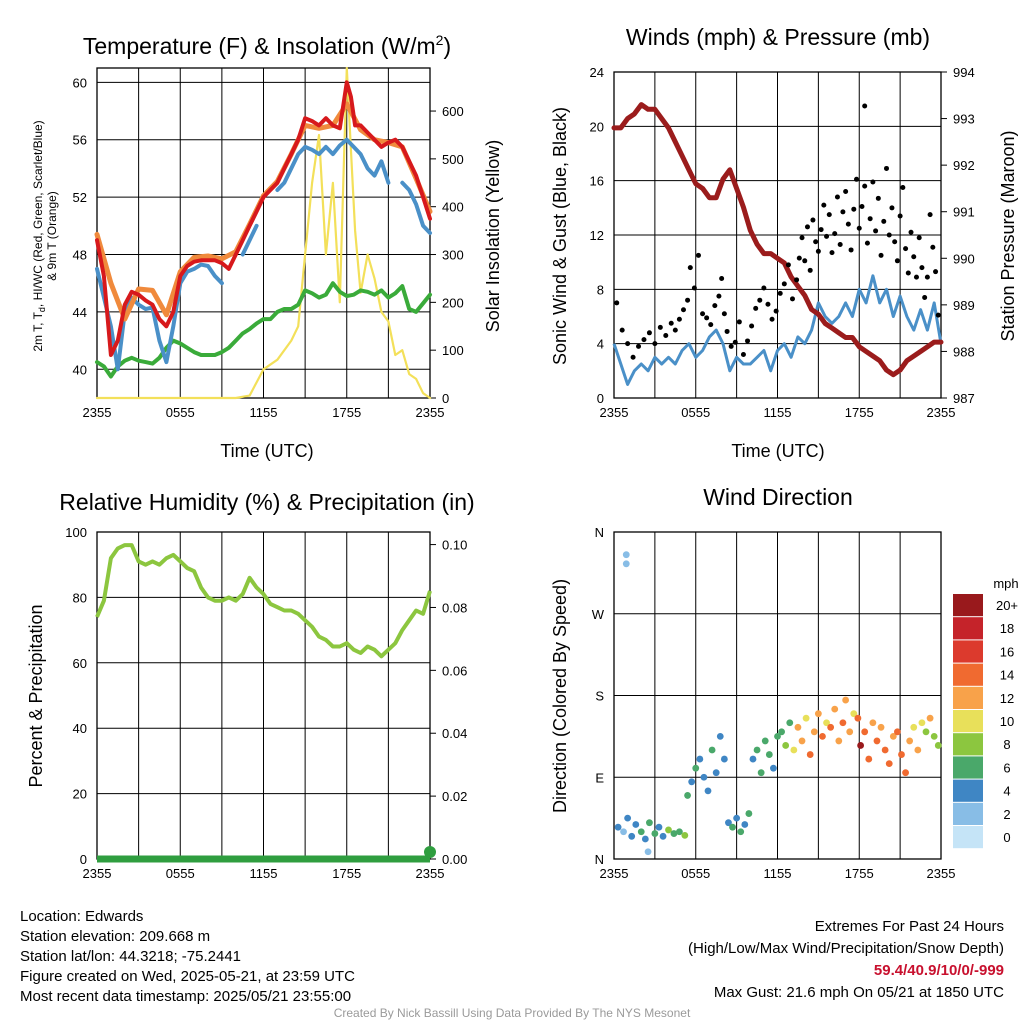  I want to click on temperature-y2-tick: 100, so click(453, 350).